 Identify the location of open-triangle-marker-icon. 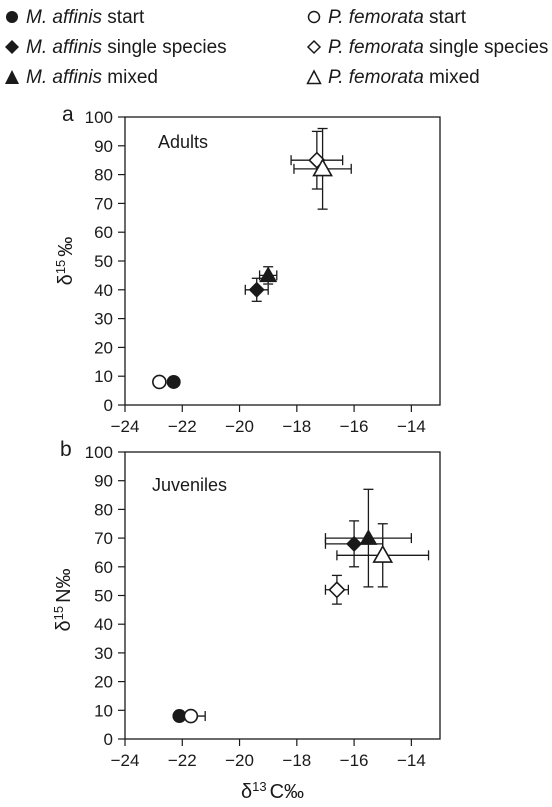
(314, 77).